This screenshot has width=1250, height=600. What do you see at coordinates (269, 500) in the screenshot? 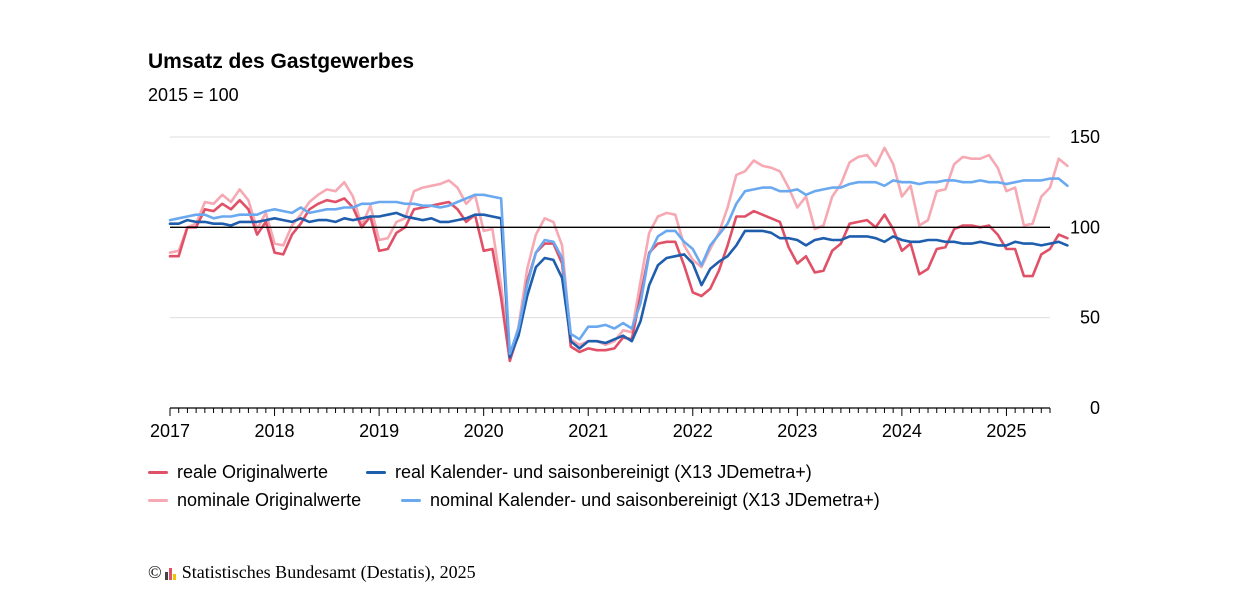
I see `legend-label-nominal-original: nominale Originalwerte` at bounding box center [269, 500].